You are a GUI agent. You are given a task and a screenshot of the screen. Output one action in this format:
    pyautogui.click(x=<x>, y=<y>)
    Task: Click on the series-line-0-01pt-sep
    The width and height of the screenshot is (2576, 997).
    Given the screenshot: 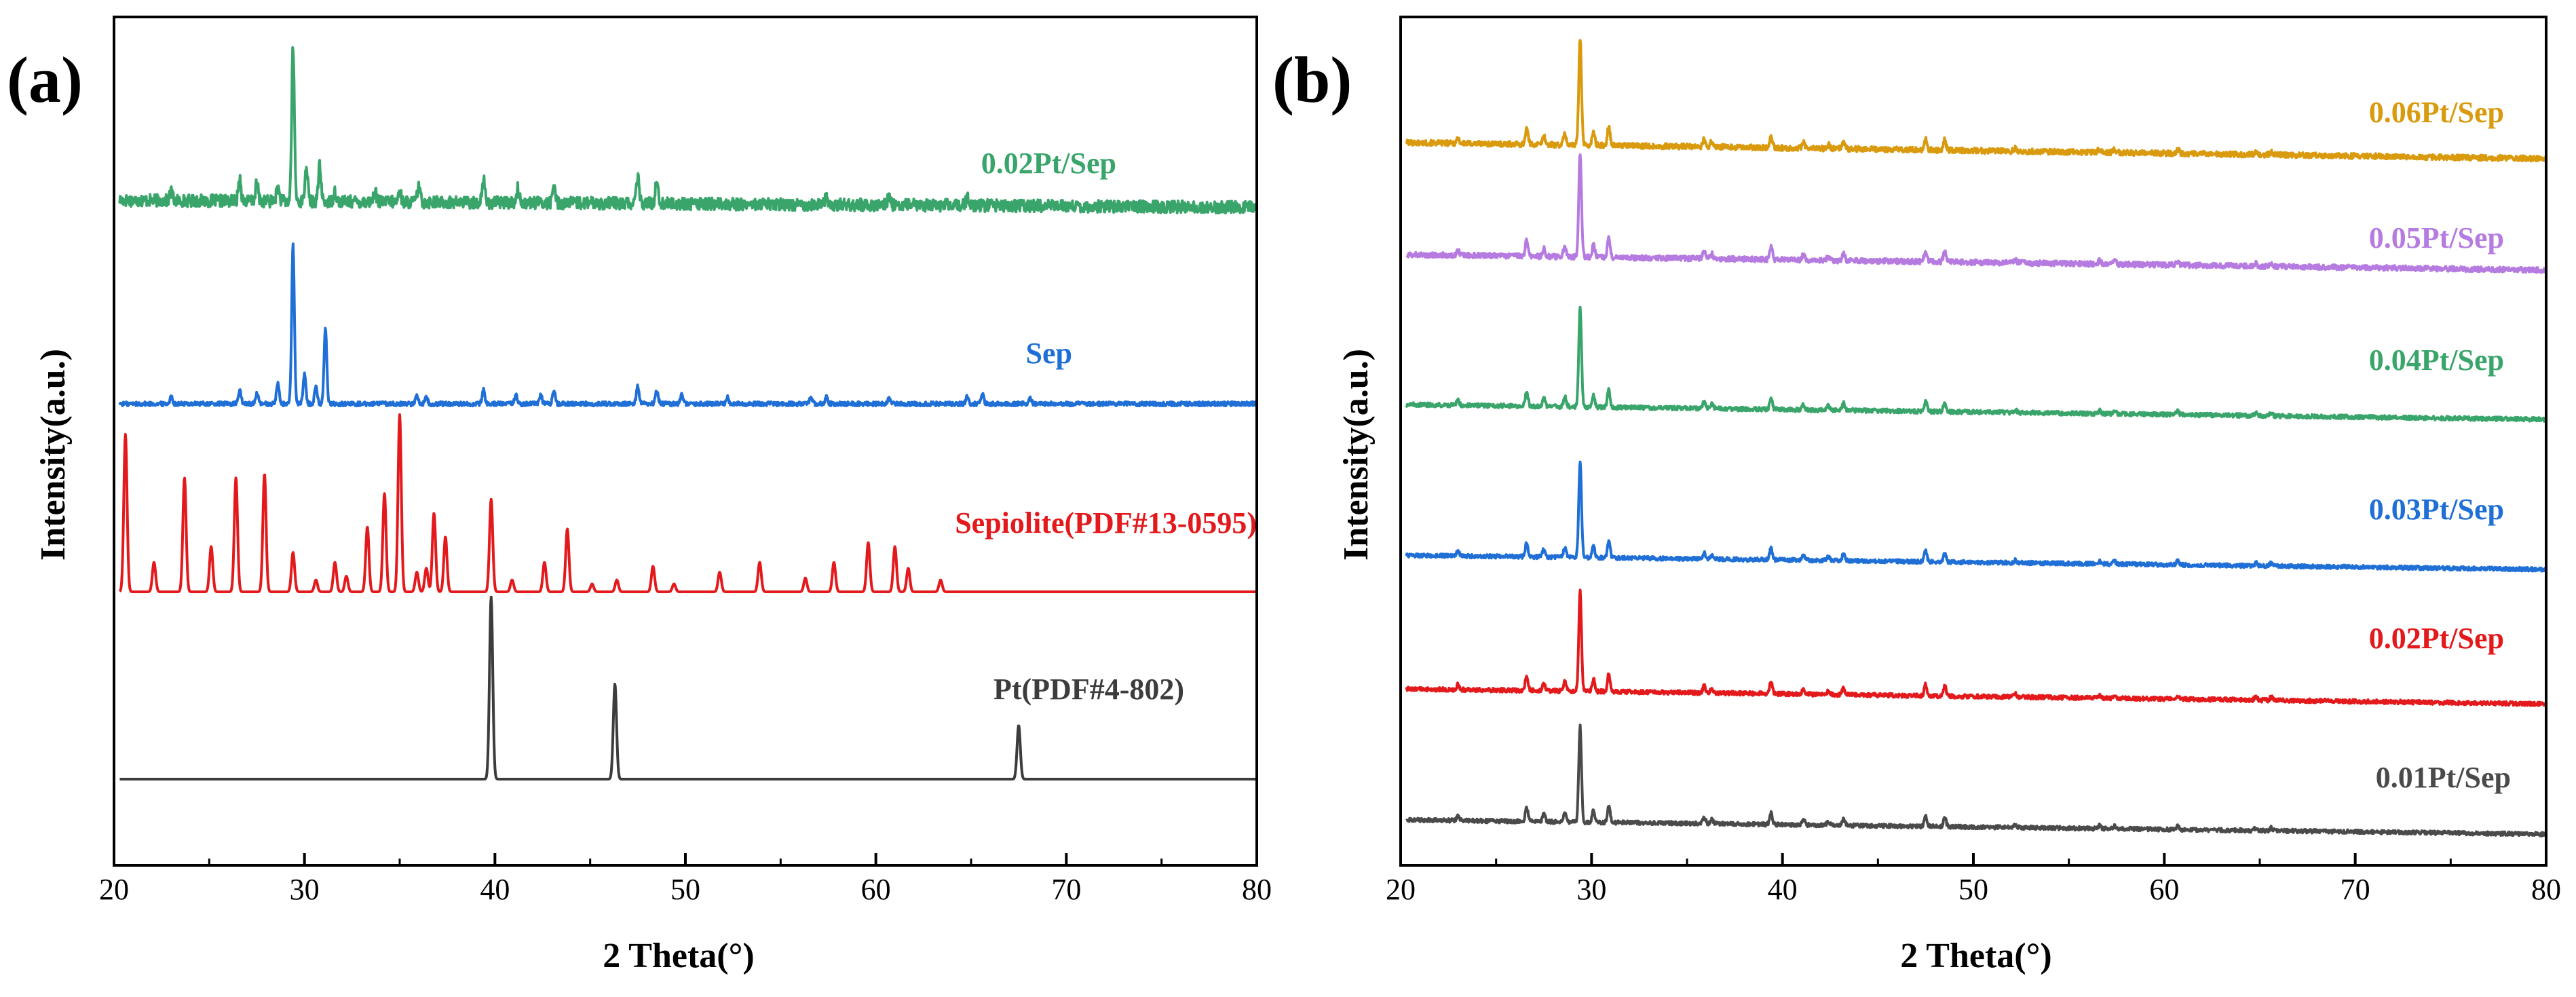 What is the action you would take?
    pyautogui.click(x=1976, y=780)
    